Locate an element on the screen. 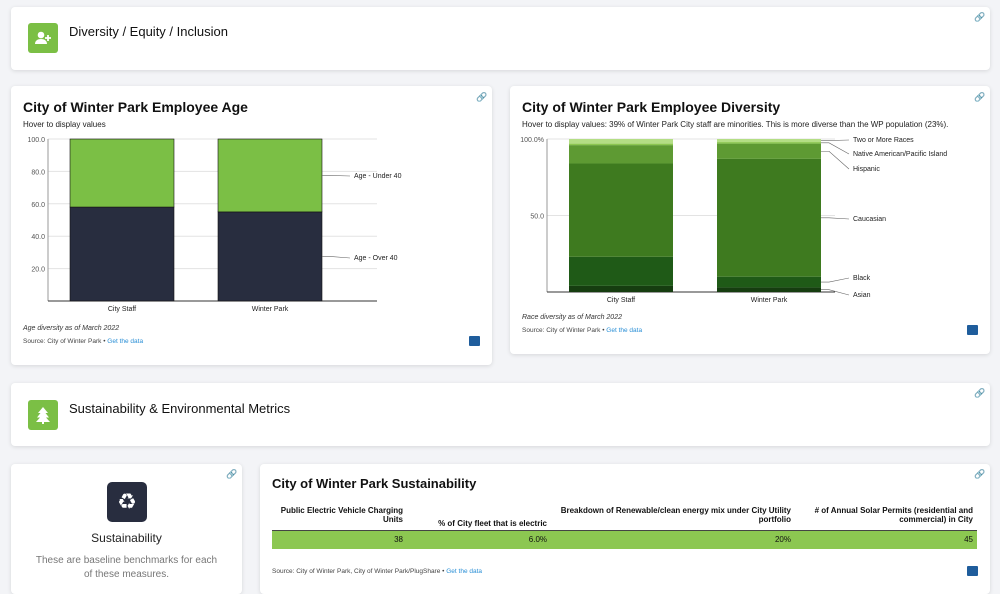  sustainability-title: Sustainability is located at coordinates (126, 538).